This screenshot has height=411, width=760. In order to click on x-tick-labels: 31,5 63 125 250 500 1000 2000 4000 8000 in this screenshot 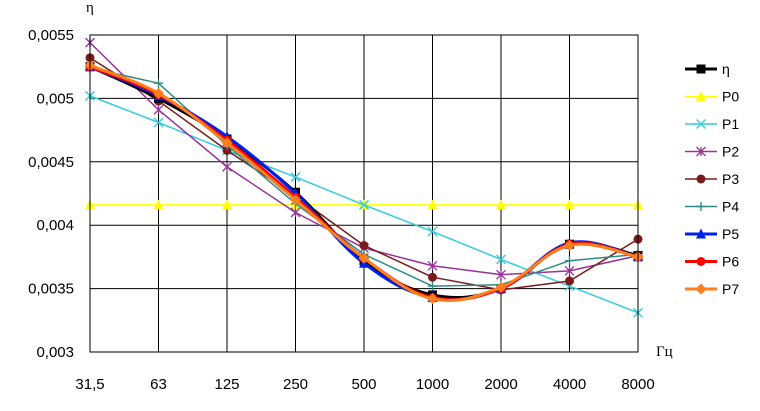, I will do `click(364, 384)`.